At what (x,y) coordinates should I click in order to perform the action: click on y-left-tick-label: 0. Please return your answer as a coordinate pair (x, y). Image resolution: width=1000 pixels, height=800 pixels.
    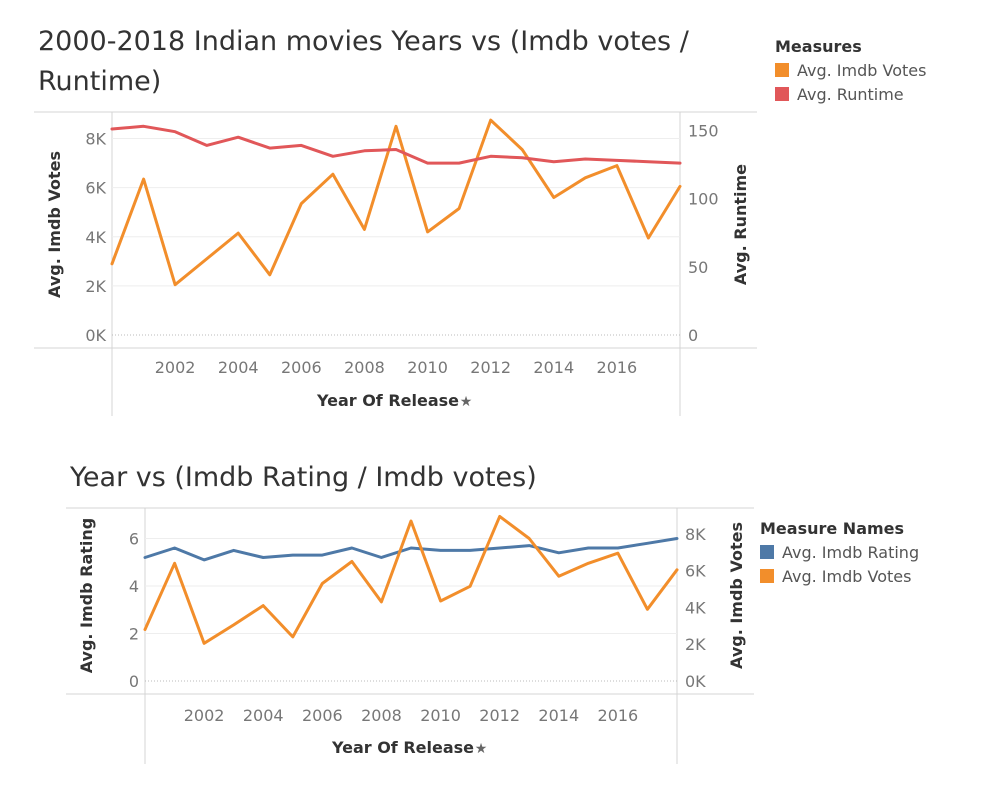
    Looking at the image, I should click on (134, 681).